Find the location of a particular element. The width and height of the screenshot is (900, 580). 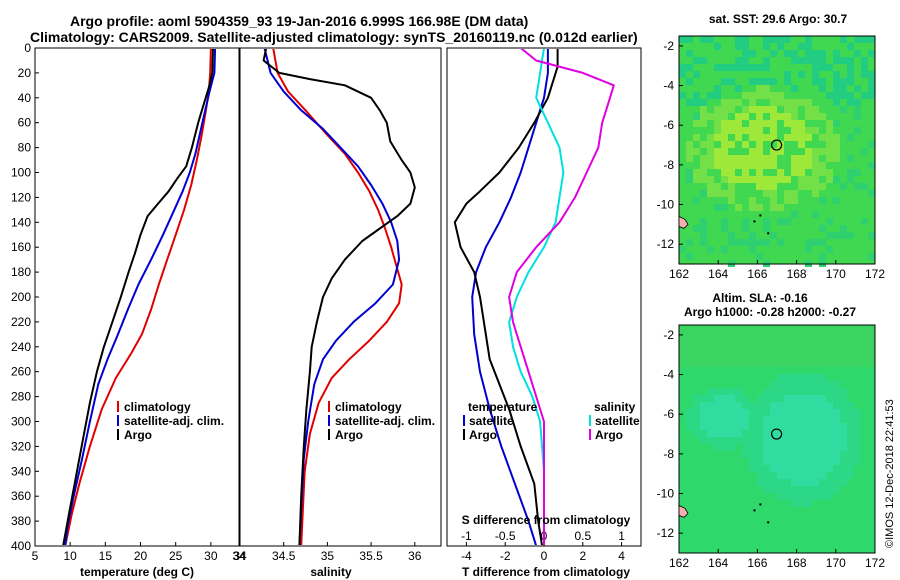

depth-tick-label: 340 is located at coordinates (21, 471).